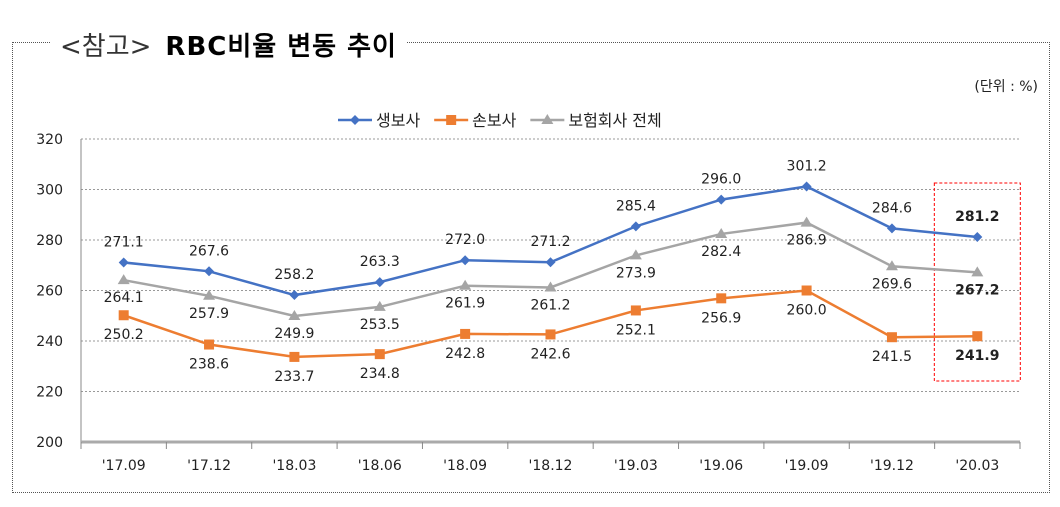  Describe the element at coordinates (465, 304) in the screenshot. I see `data-label: 261.9` at that location.